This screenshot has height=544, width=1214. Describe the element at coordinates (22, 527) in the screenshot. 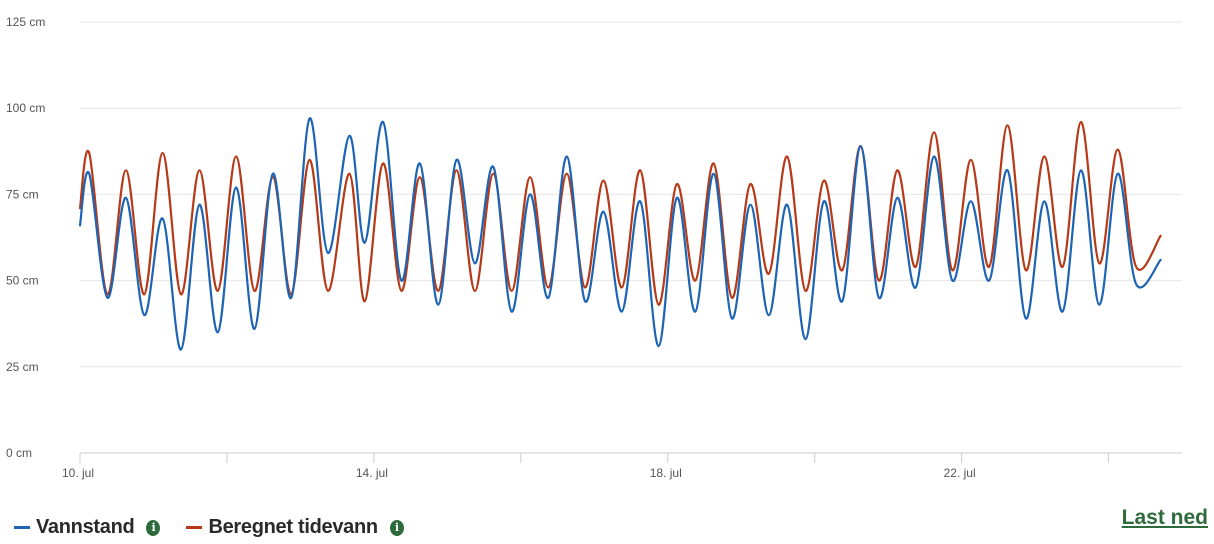

I see `legend-swatch-vannstand` at that location.